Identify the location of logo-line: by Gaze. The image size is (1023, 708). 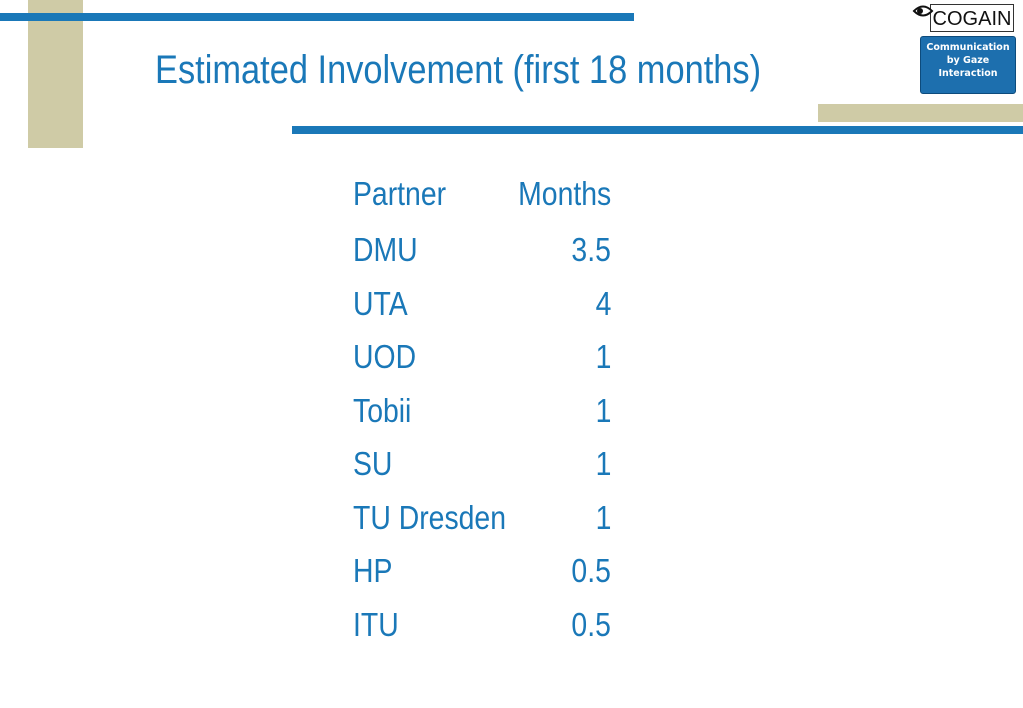
(968, 60).